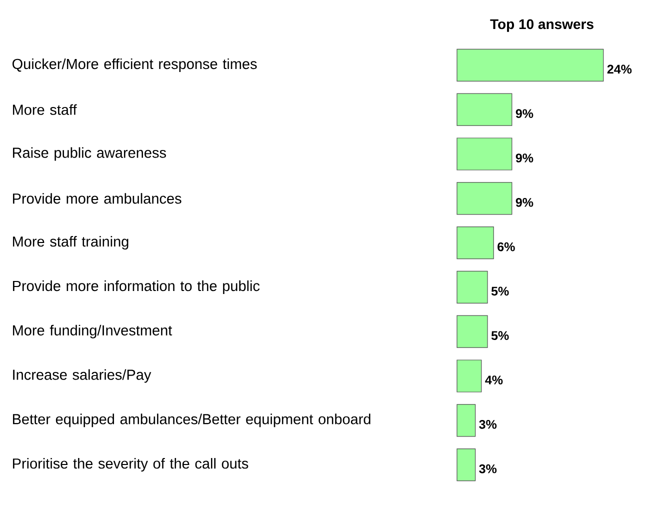  Describe the element at coordinates (44, 109) in the screenshot. I see `y-tick-label: More staff` at that location.